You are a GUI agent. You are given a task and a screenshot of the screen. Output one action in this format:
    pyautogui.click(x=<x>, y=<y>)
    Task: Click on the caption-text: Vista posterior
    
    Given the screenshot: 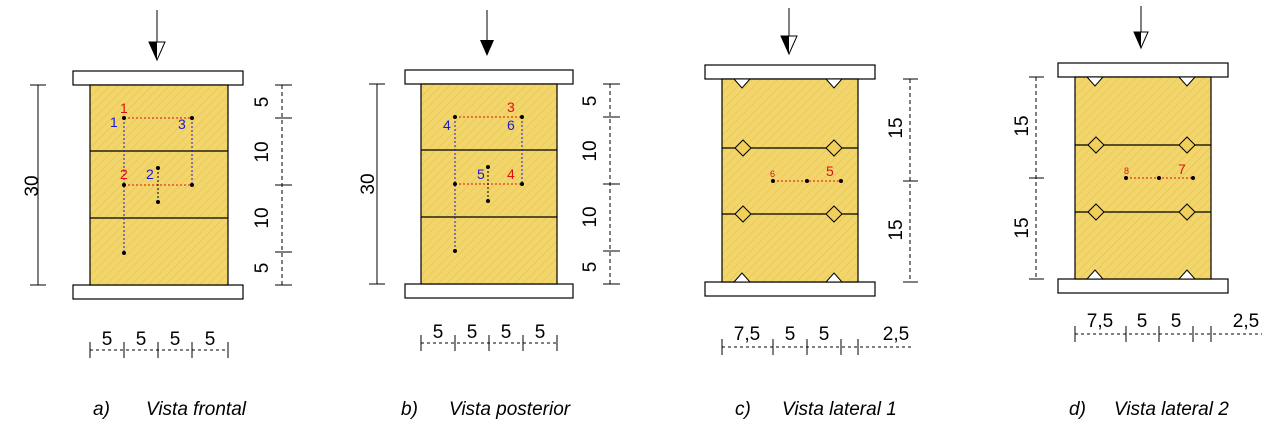 What is the action you would take?
    pyautogui.click(x=510, y=409)
    